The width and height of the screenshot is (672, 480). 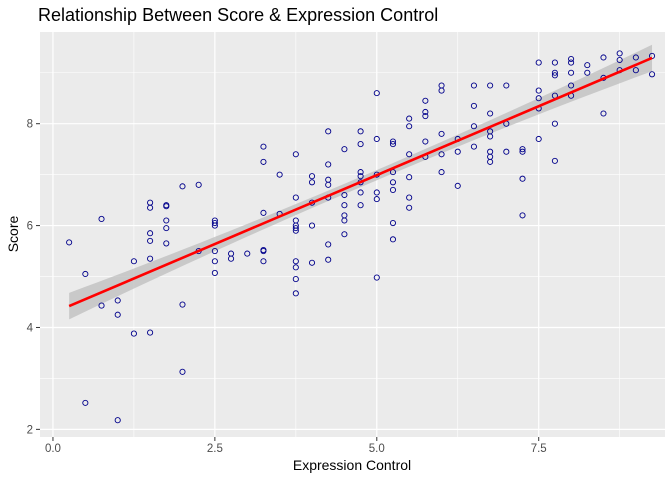 What do you see at coordinates (539, 449) in the screenshot?
I see `x-tick-label: 7.5` at bounding box center [539, 449].